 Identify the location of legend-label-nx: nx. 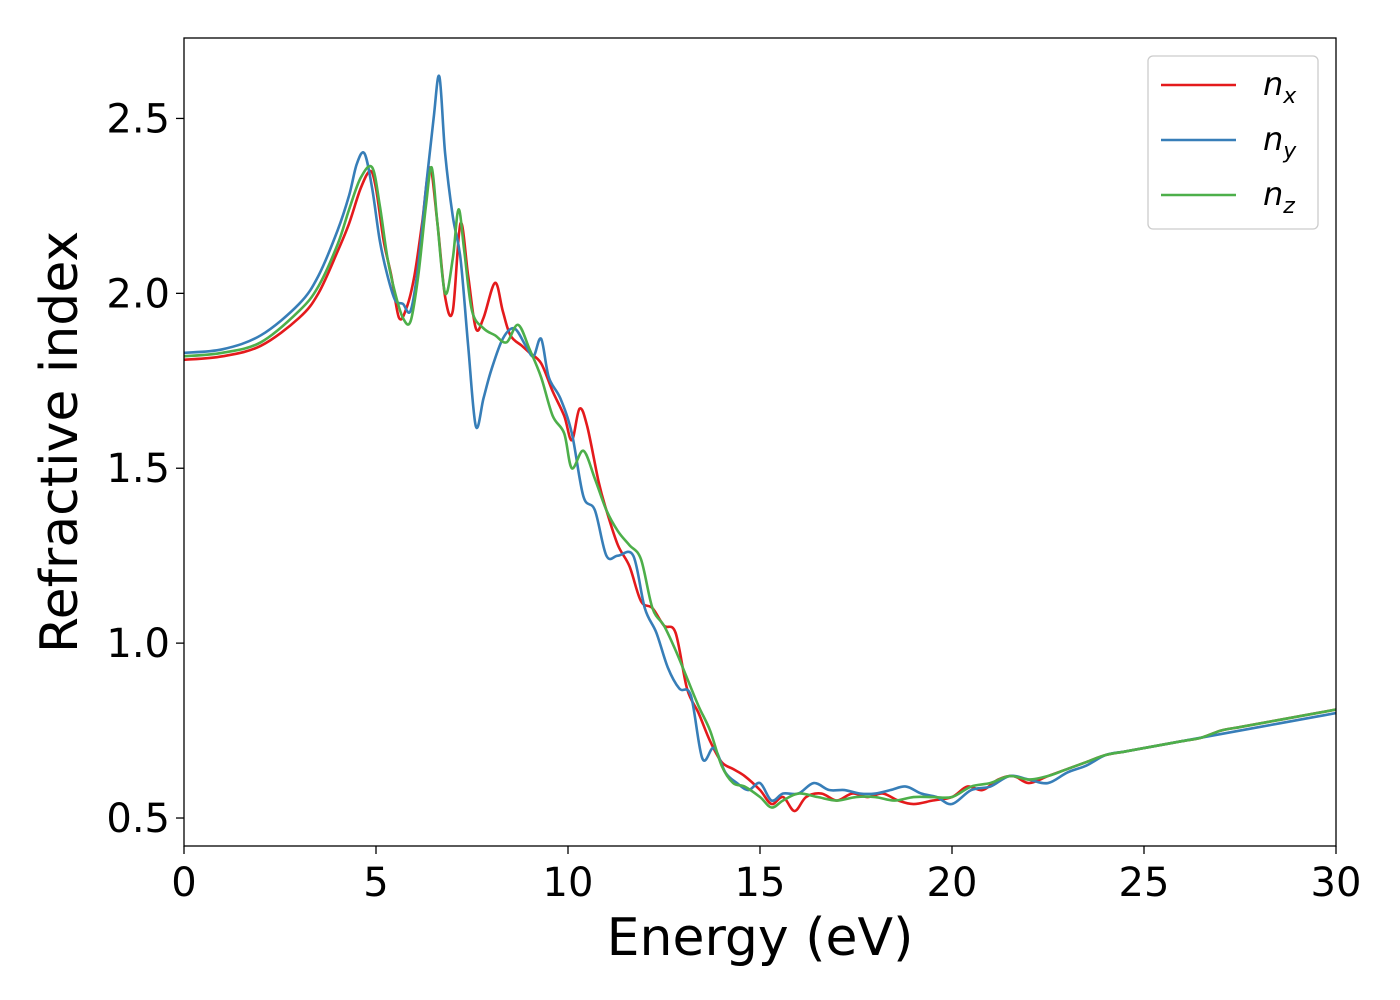
(1280, 87).